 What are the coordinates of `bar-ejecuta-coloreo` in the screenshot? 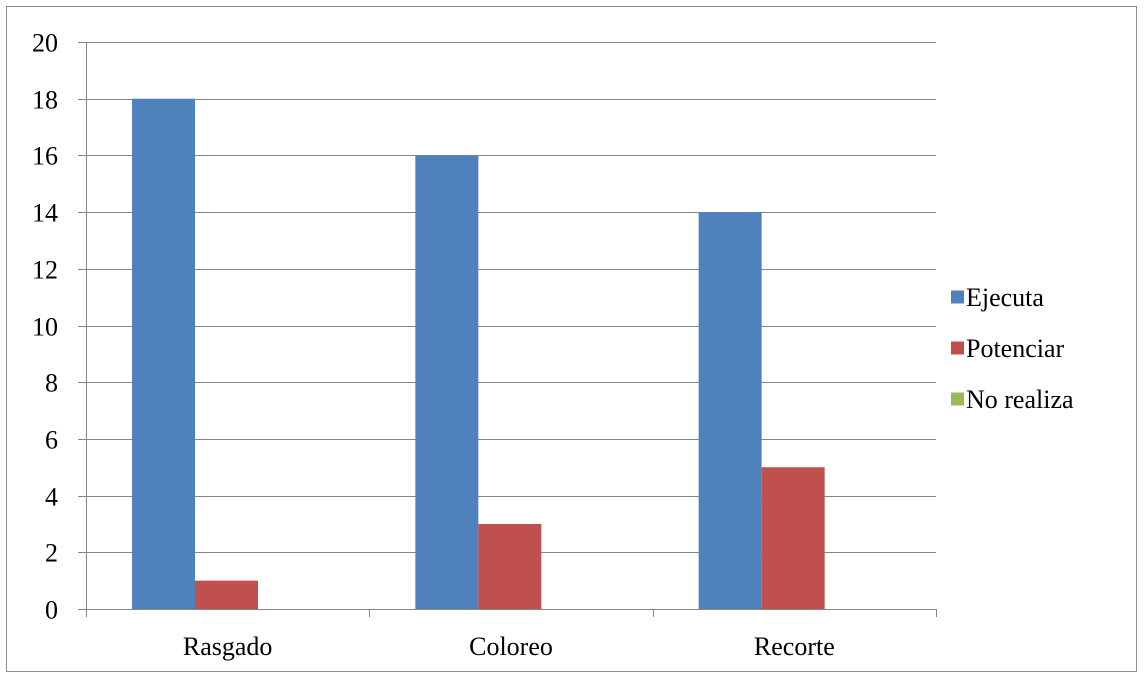 It's located at (447, 382).